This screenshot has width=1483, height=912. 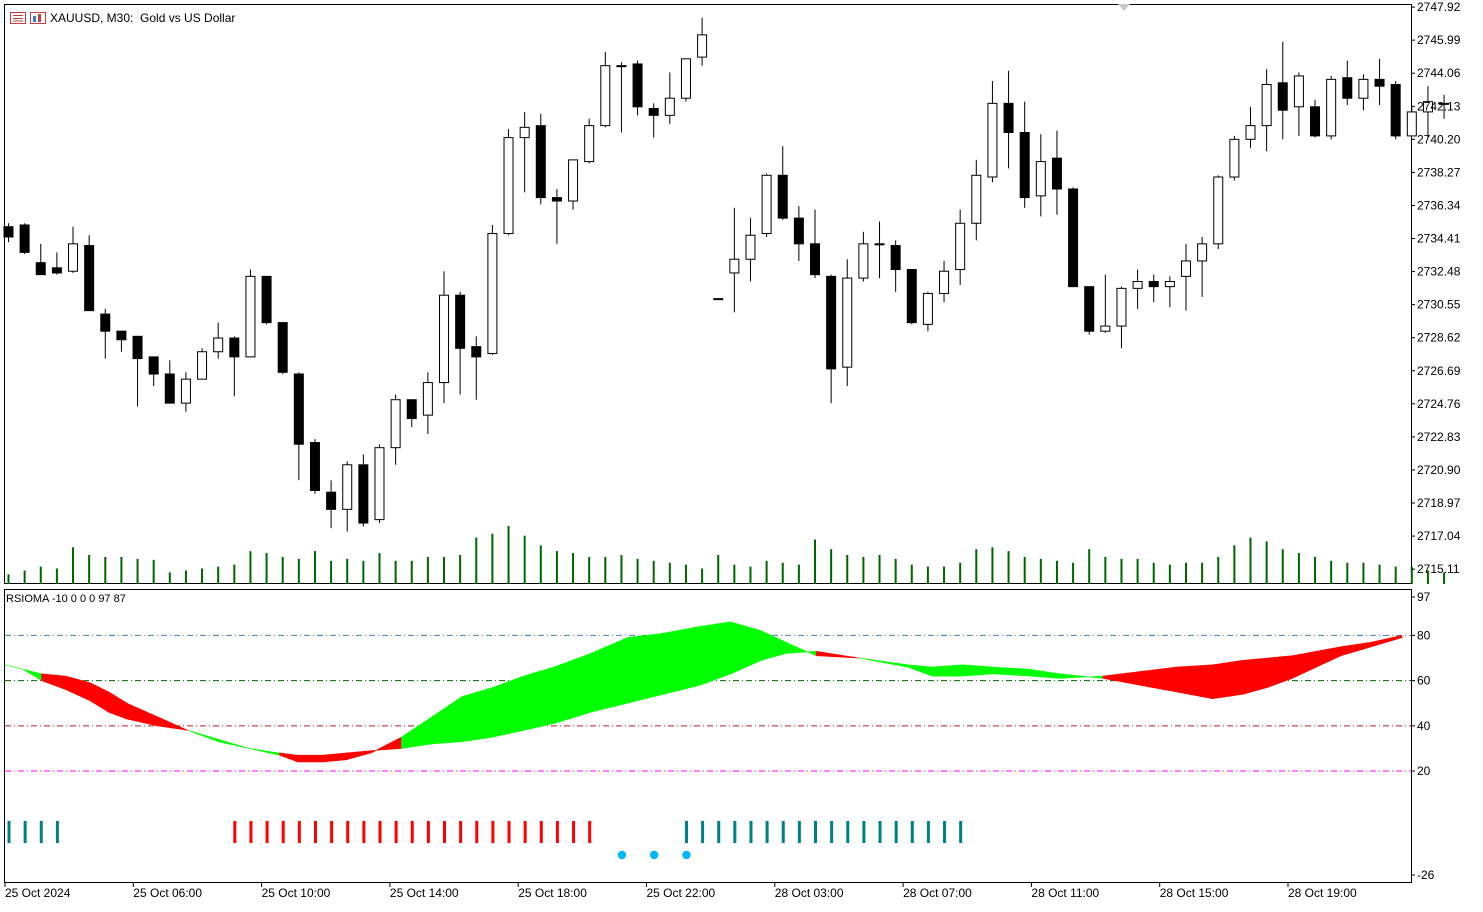 What do you see at coordinates (1439, 40) in the screenshot?
I see `price-tick-label: 2745.99` at bounding box center [1439, 40].